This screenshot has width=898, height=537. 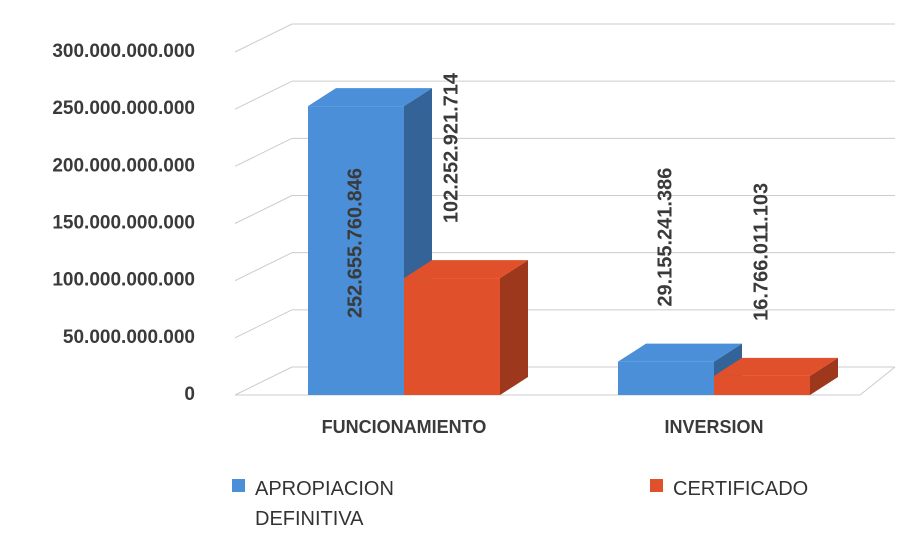 What do you see at coordinates (324, 504) in the screenshot?
I see `legend-label: APROPIACION DEFINITIVA` at bounding box center [324, 504].